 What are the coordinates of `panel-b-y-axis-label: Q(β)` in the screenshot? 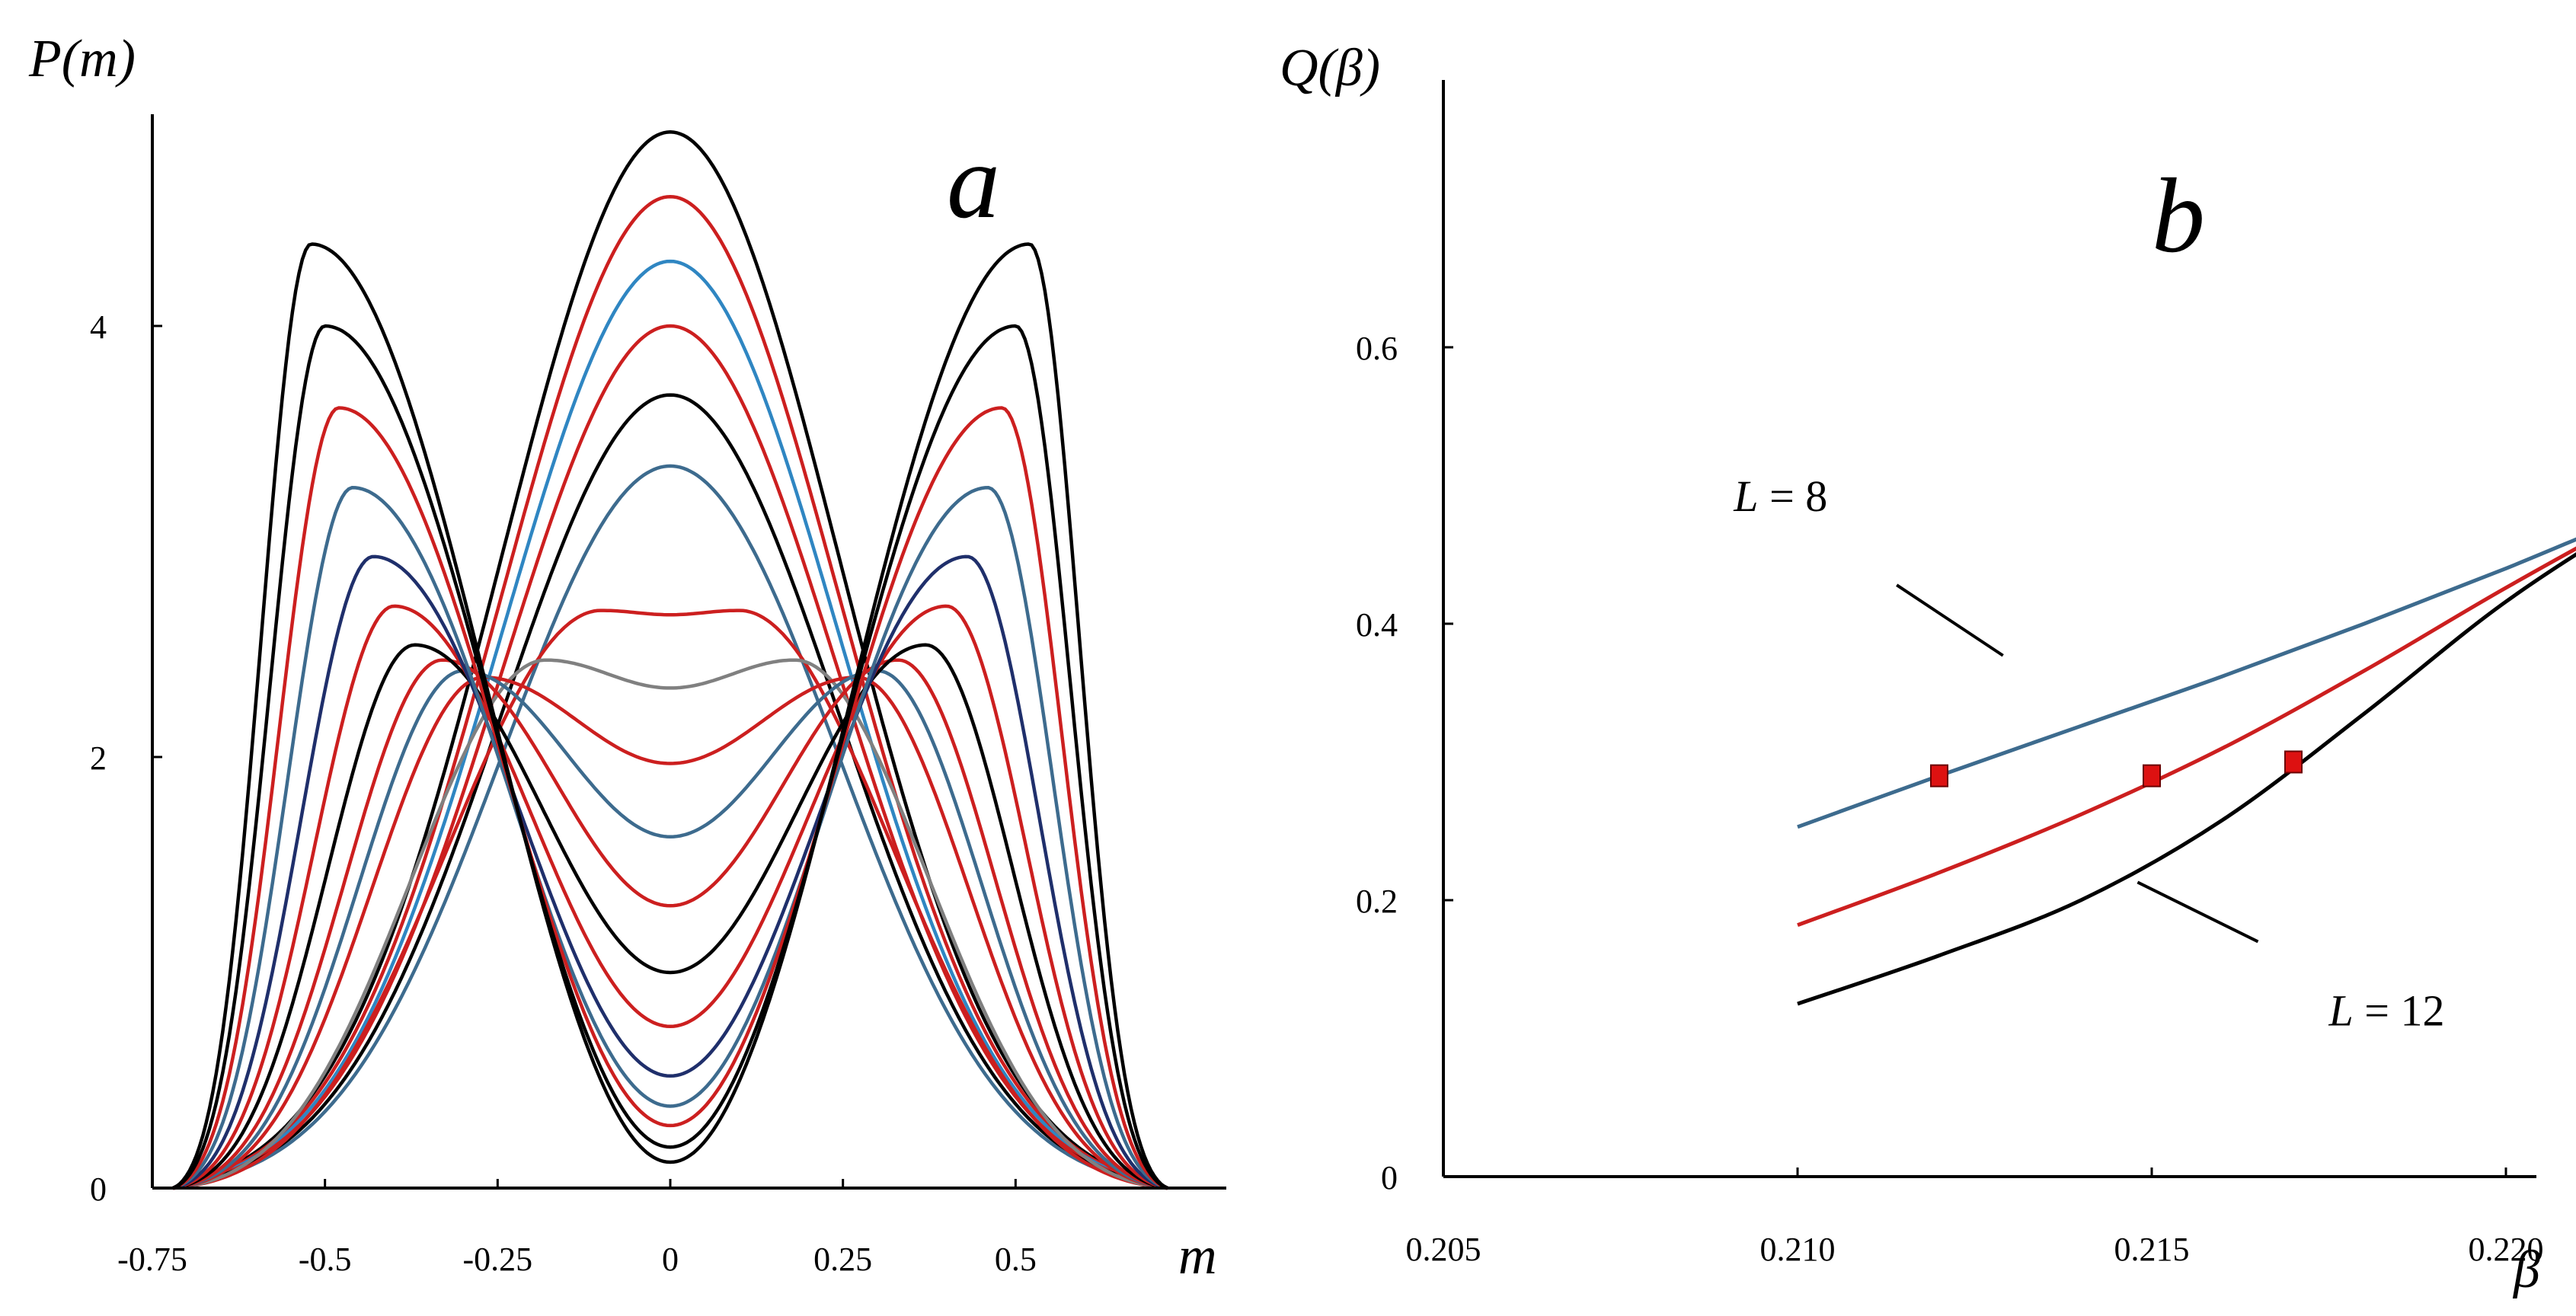 It's located at (1330, 68).